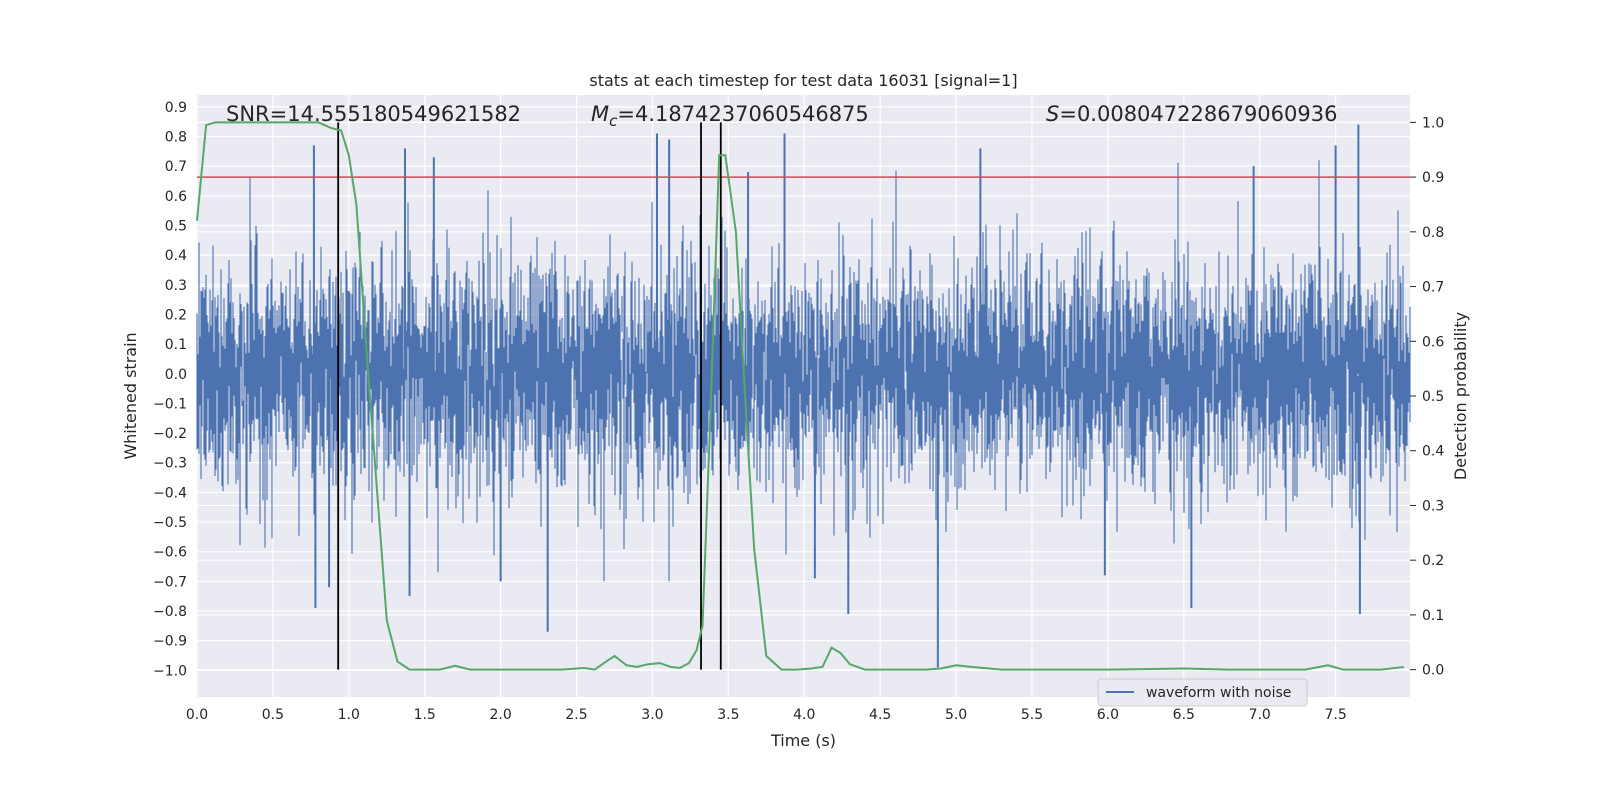  I want to click on y-tick-label: −0.6, so click(170, 553).